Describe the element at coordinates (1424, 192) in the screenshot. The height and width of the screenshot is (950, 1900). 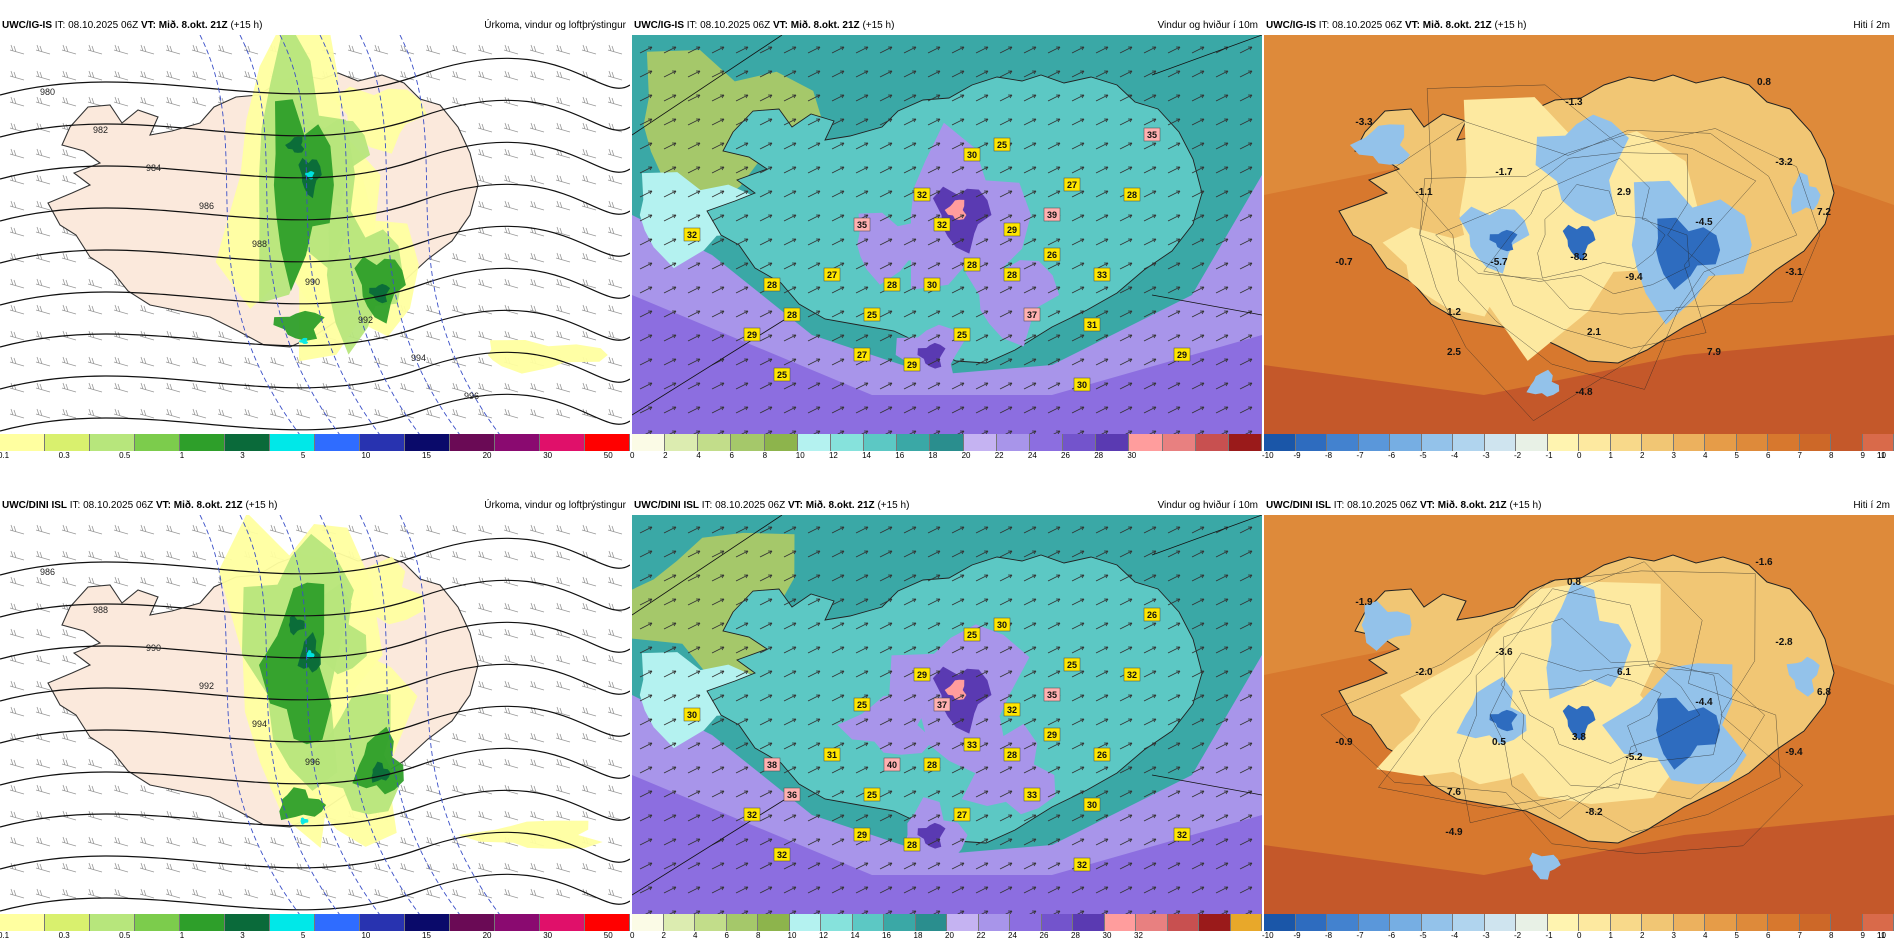
I see `temp-label: -1.1` at that location.